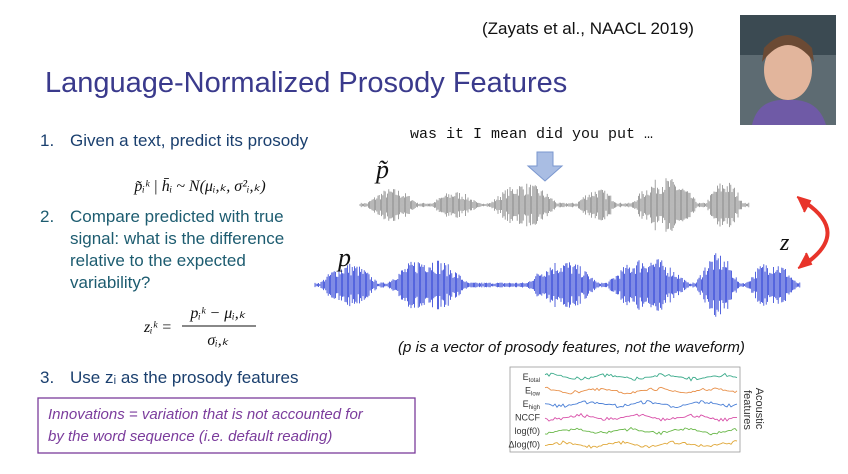  Describe the element at coordinates (747, 410) in the screenshot. I see `axis-label-line: features` at that location.